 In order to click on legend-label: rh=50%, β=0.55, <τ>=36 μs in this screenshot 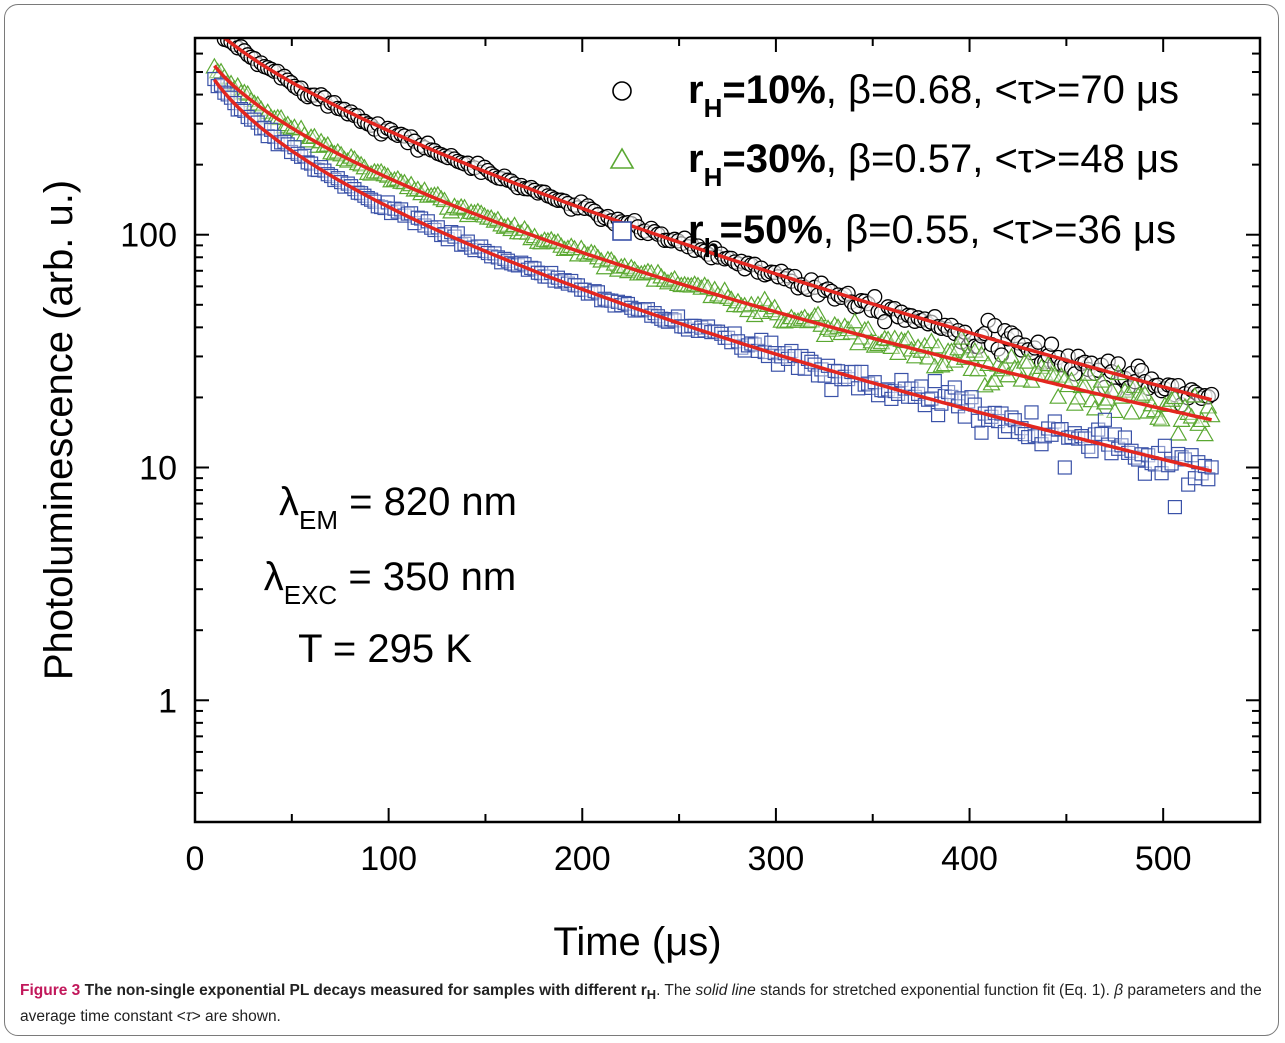, I will do `click(932, 235)`.